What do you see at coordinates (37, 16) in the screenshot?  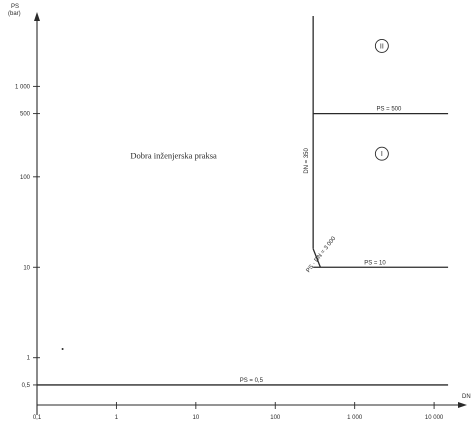 I see `y-axis-arrow` at bounding box center [37, 16].